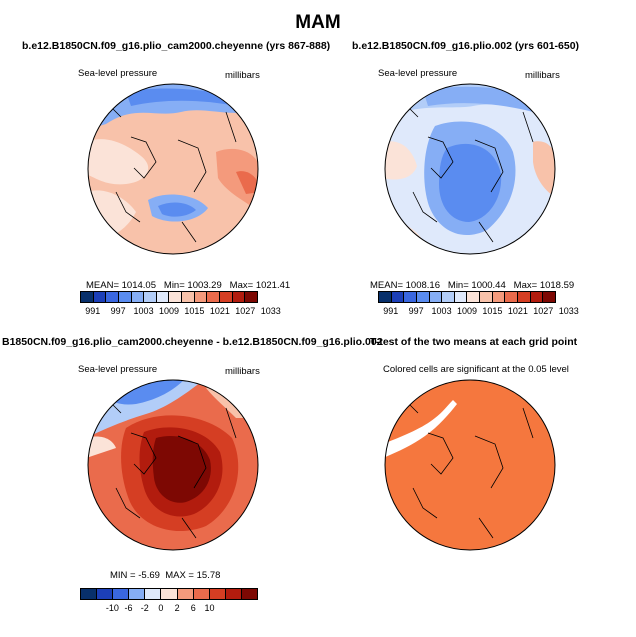 This screenshot has width=636, height=637. Describe the element at coordinates (123, 575) in the screenshot. I see `panel-3-min-label: MIN =` at that location.